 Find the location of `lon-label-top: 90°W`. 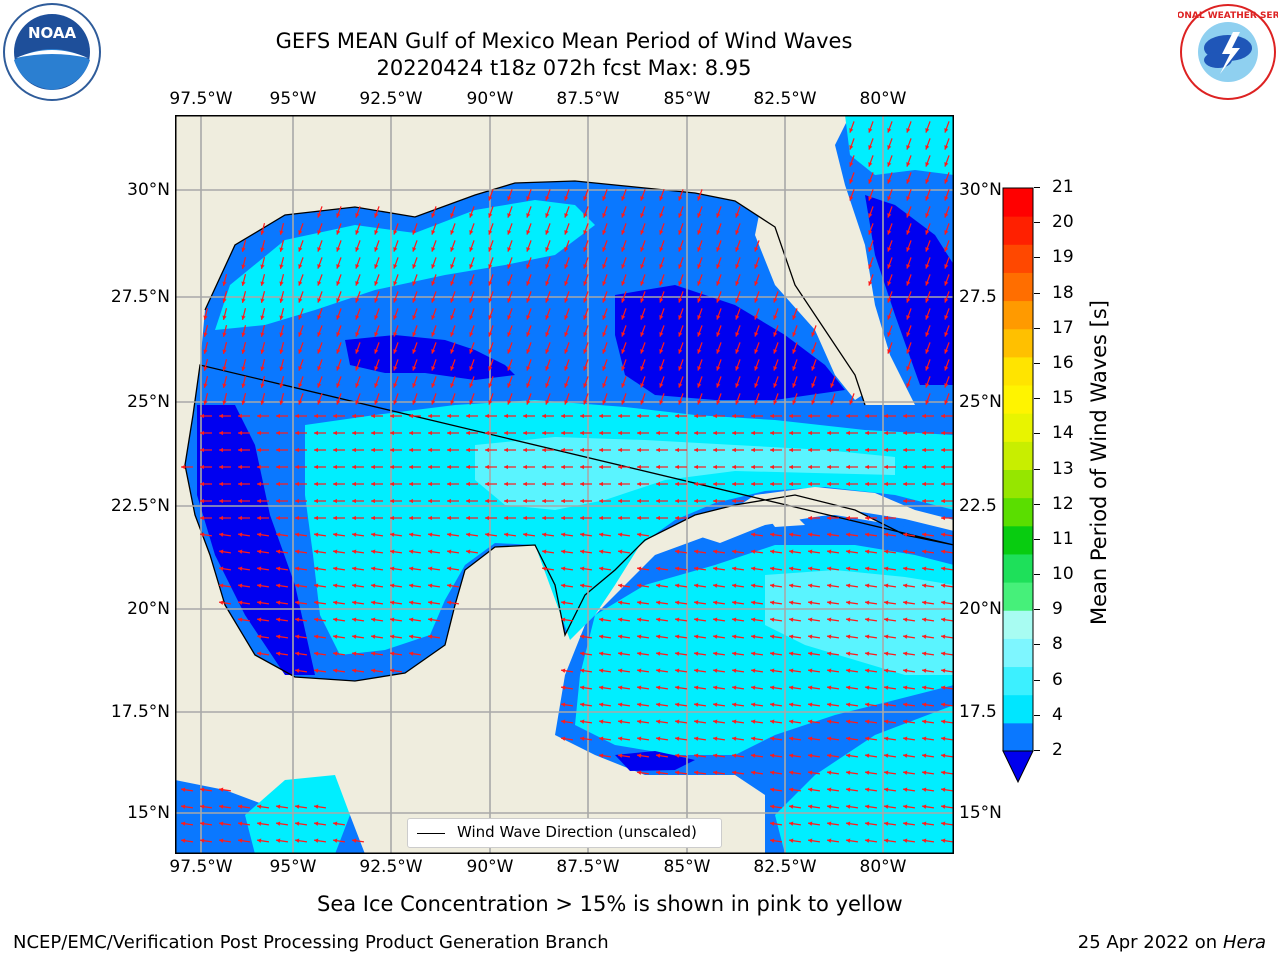

lon-label-top: 90°W is located at coordinates (490, 99).